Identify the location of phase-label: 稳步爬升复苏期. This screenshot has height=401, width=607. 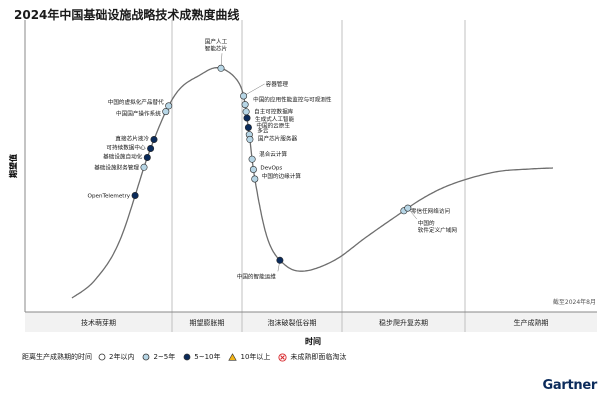
(403, 322).